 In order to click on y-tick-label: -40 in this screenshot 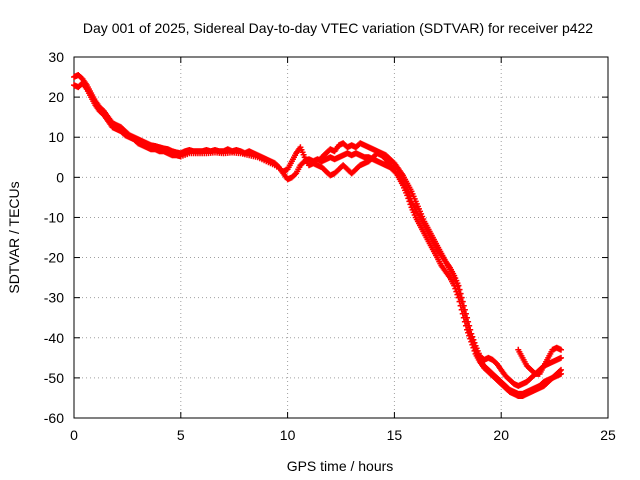, I will do `click(54, 338)`.